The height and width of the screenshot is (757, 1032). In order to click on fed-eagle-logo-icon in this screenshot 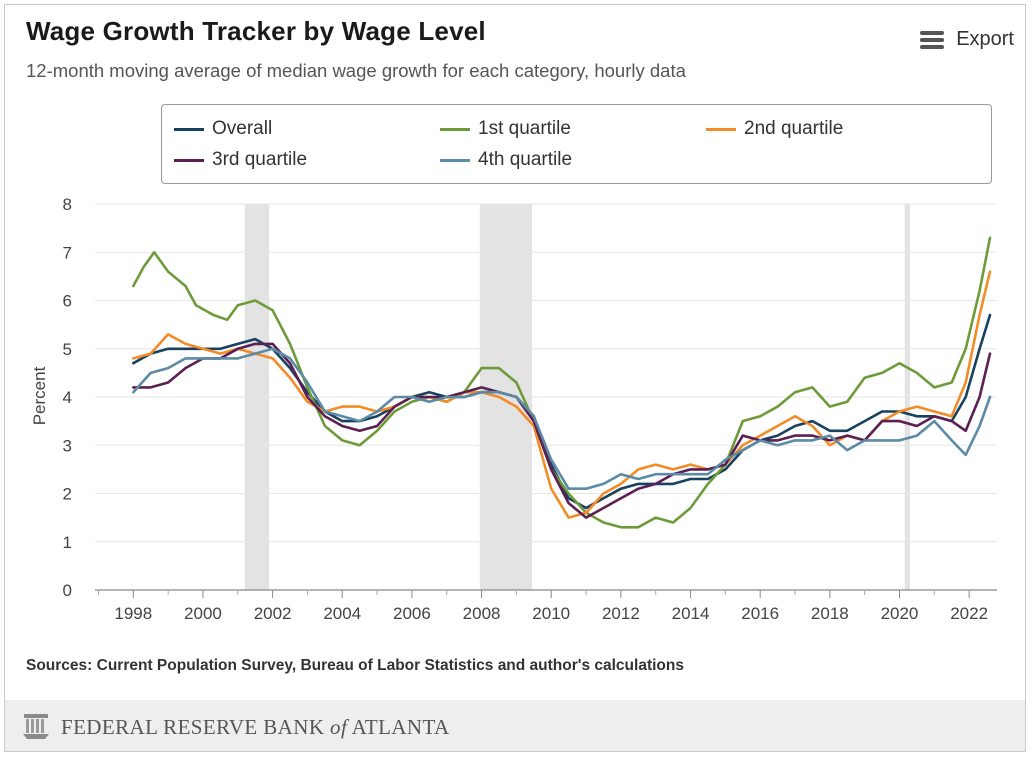, I will do `click(36, 726)`.